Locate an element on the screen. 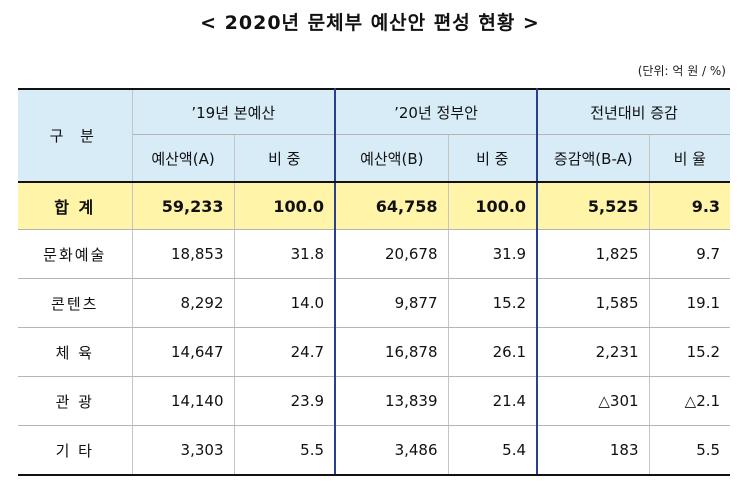 The image size is (740, 482). budget-2020-cell: 20,678 is located at coordinates (392, 254).